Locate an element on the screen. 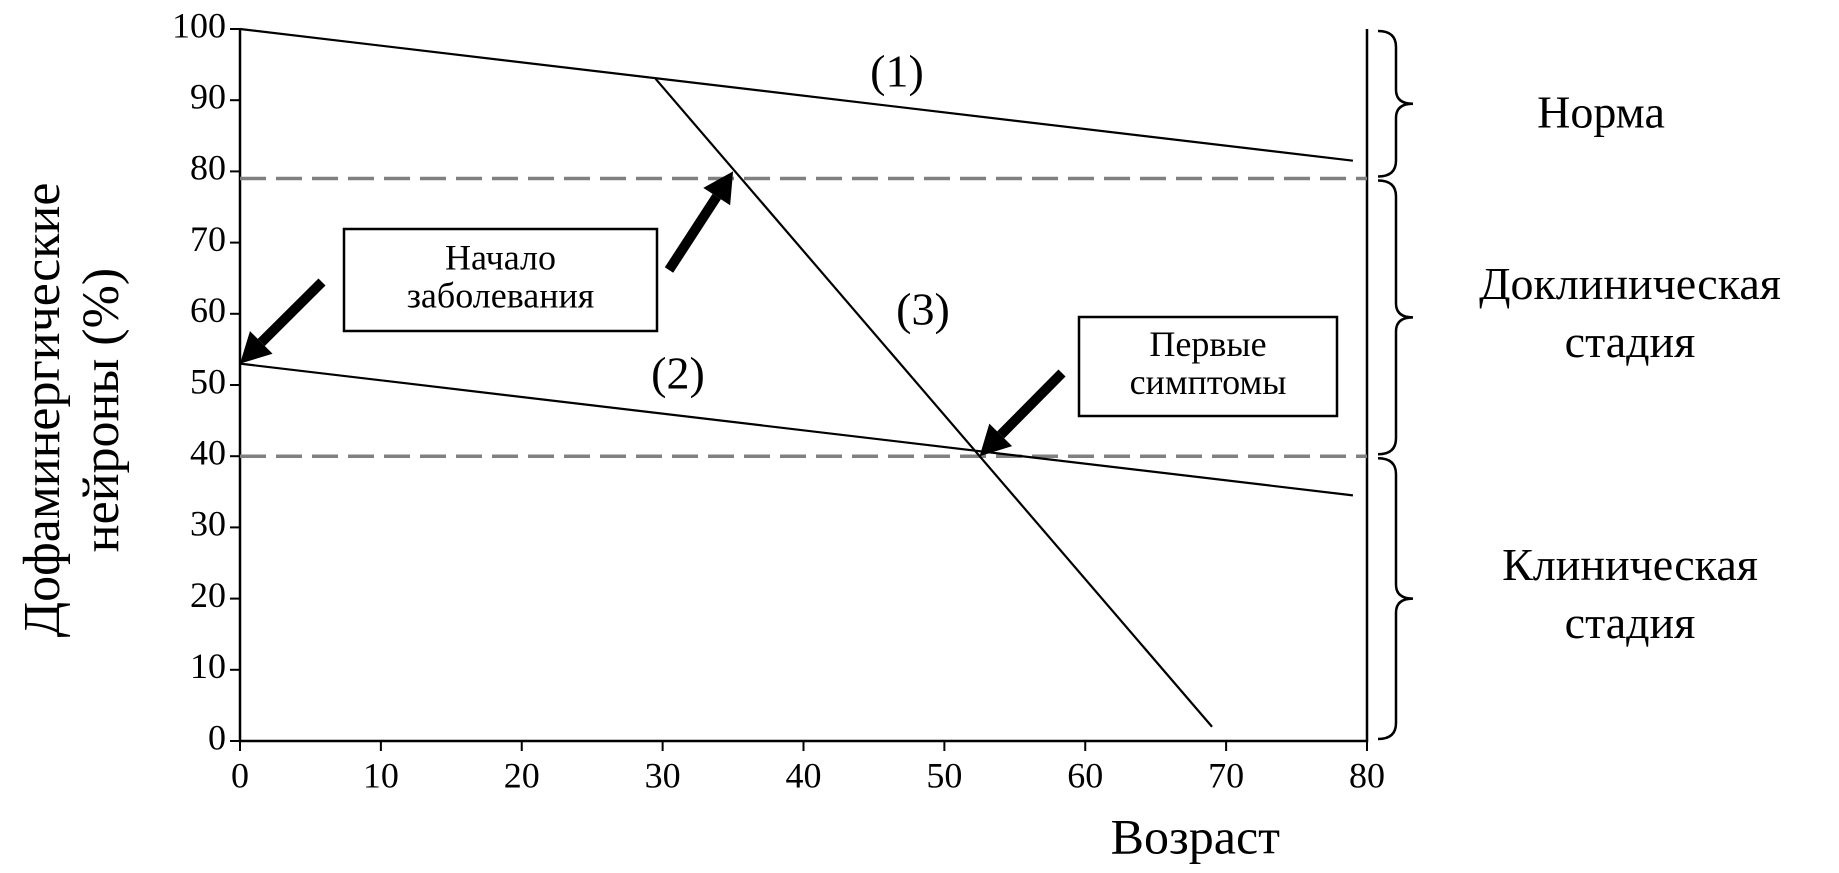 This screenshot has height=873, width=1839. y-tick-label: 10 is located at coordinates (208, 666).